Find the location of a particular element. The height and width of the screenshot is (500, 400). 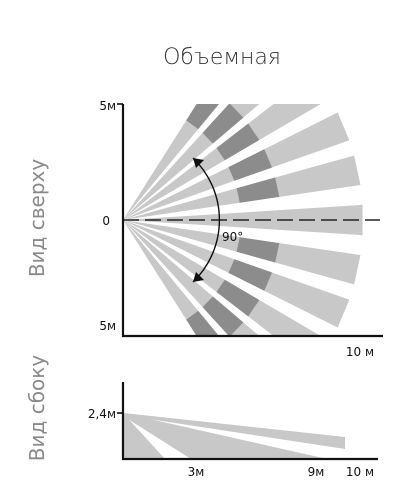

side-beam-far is located at coordinates (234, 431).